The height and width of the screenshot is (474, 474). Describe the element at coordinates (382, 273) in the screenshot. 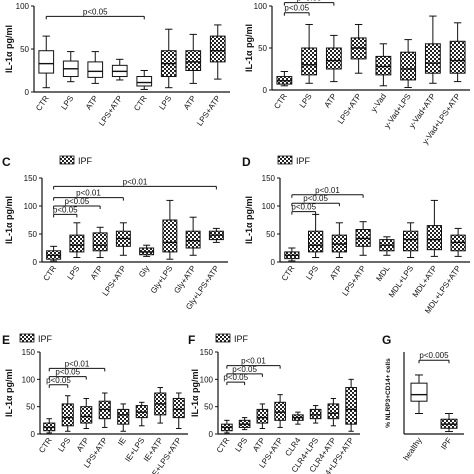

I see `x-category-label: MDL` at that location.